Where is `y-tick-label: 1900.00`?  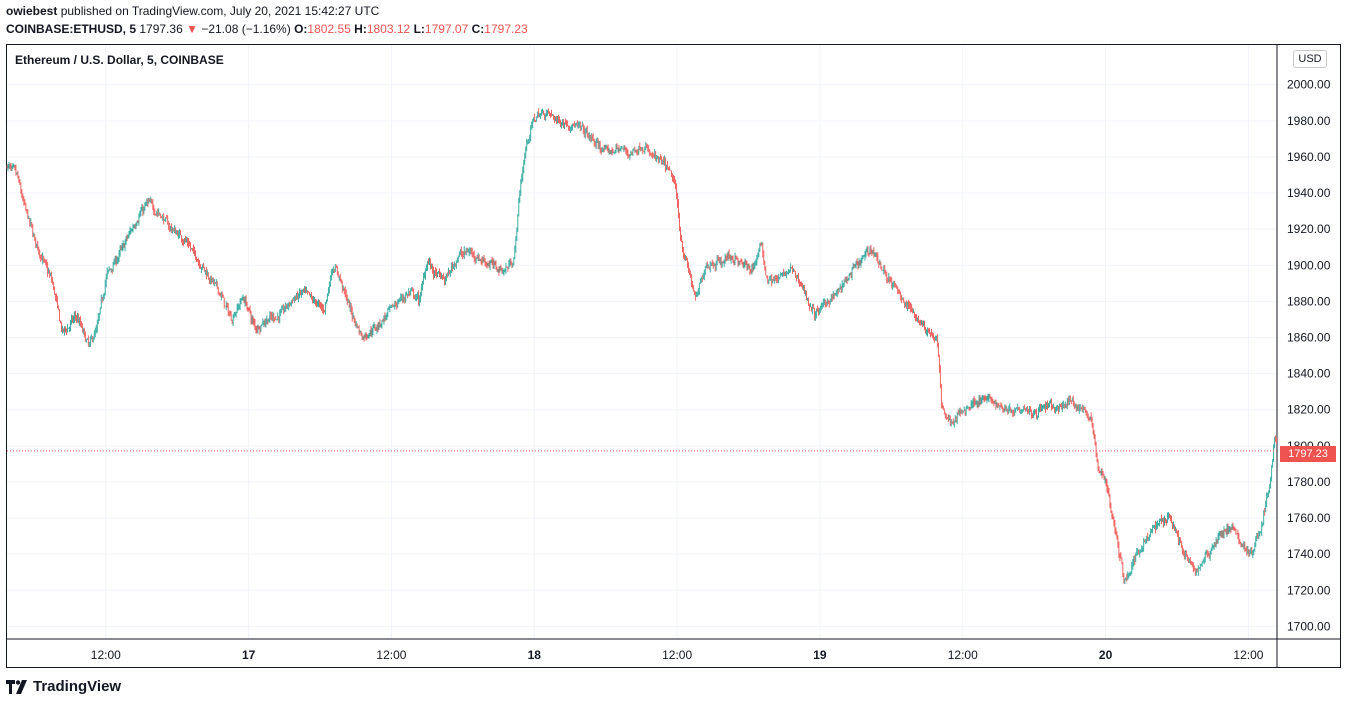 y-tick-label: 1900.00 is located at coordinates (1309, 265).